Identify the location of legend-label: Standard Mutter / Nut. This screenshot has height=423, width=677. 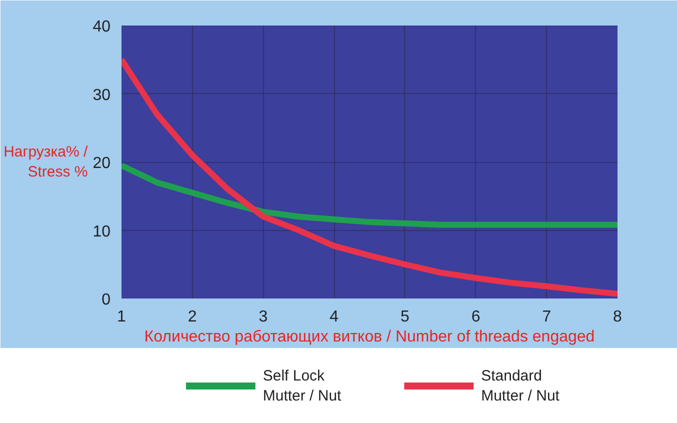
(520, 386).